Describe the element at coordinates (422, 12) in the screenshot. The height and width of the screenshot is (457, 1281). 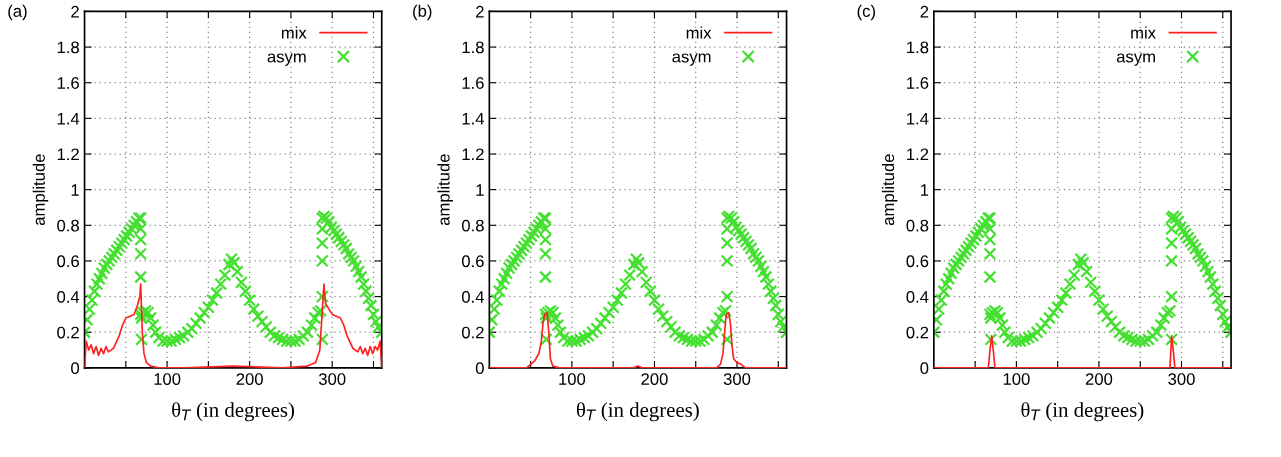
I see `text: (b)` at that location.